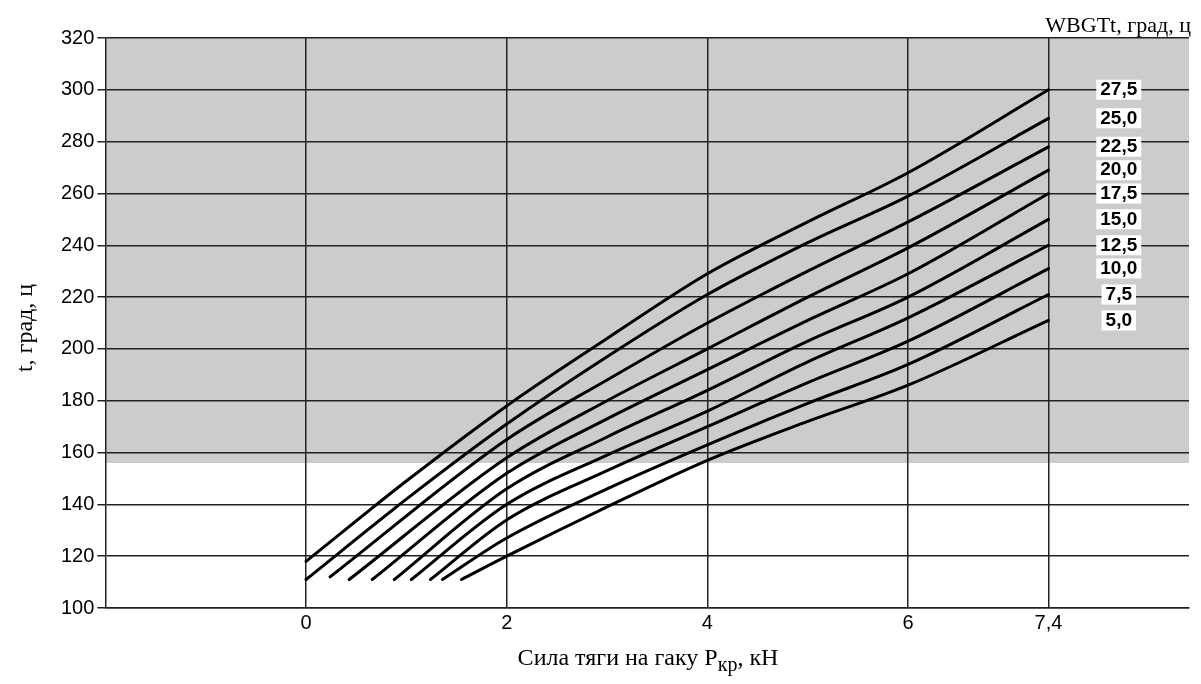 The image size is (1201, 684). Describe the element at coordinates (1119, 267) in the screenshot. I see `text: 10,0` at that location.